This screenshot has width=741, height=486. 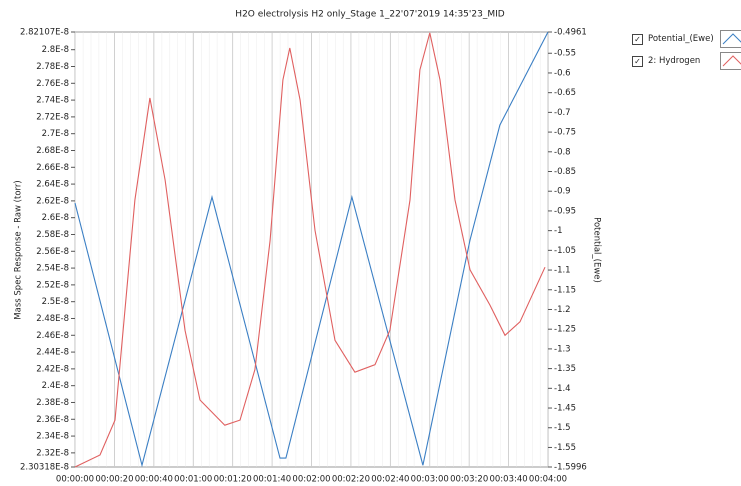 I want to click on y2-tick-label: -1.4, so click(x=562, y=389).